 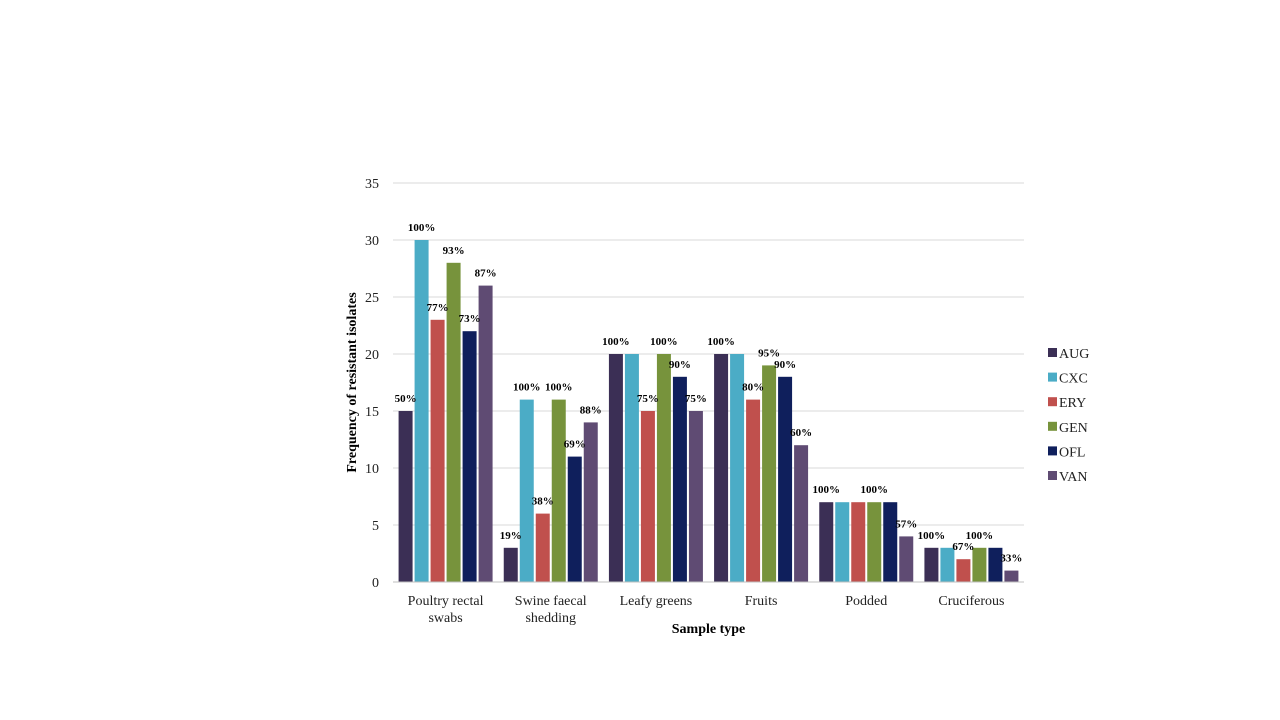 I want to click on legend-label: CXC, so click(x=1073, y=379).